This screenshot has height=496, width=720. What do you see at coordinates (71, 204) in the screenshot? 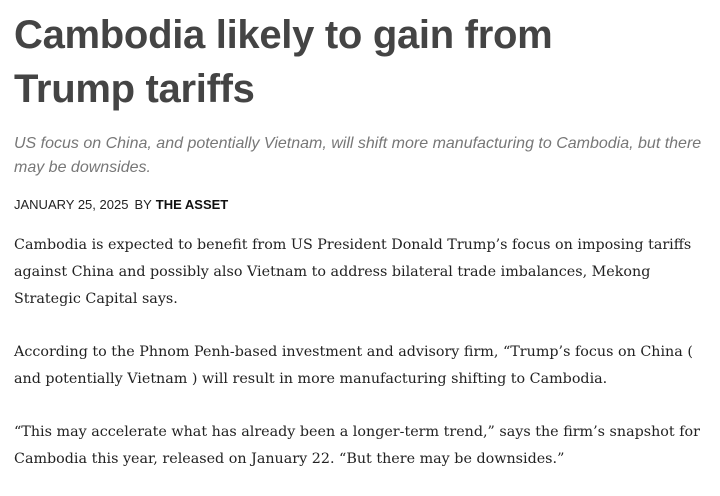
I see `publish-date: JANUARY 25, 2025` at bounding box center [71, 204].